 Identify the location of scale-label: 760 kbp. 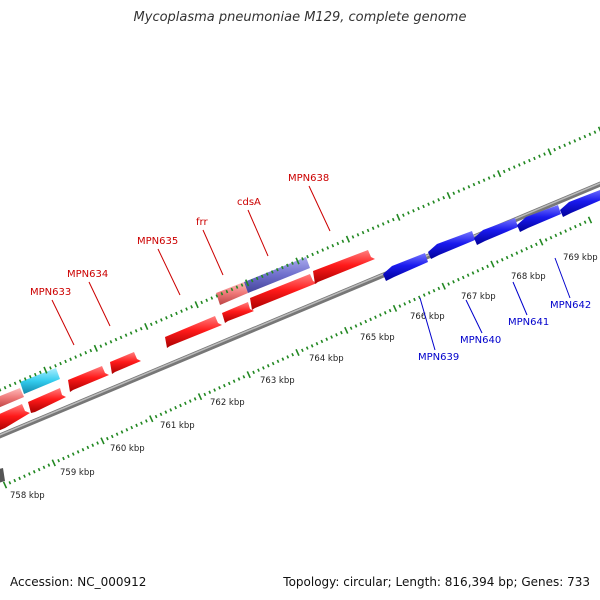
(127, 449).